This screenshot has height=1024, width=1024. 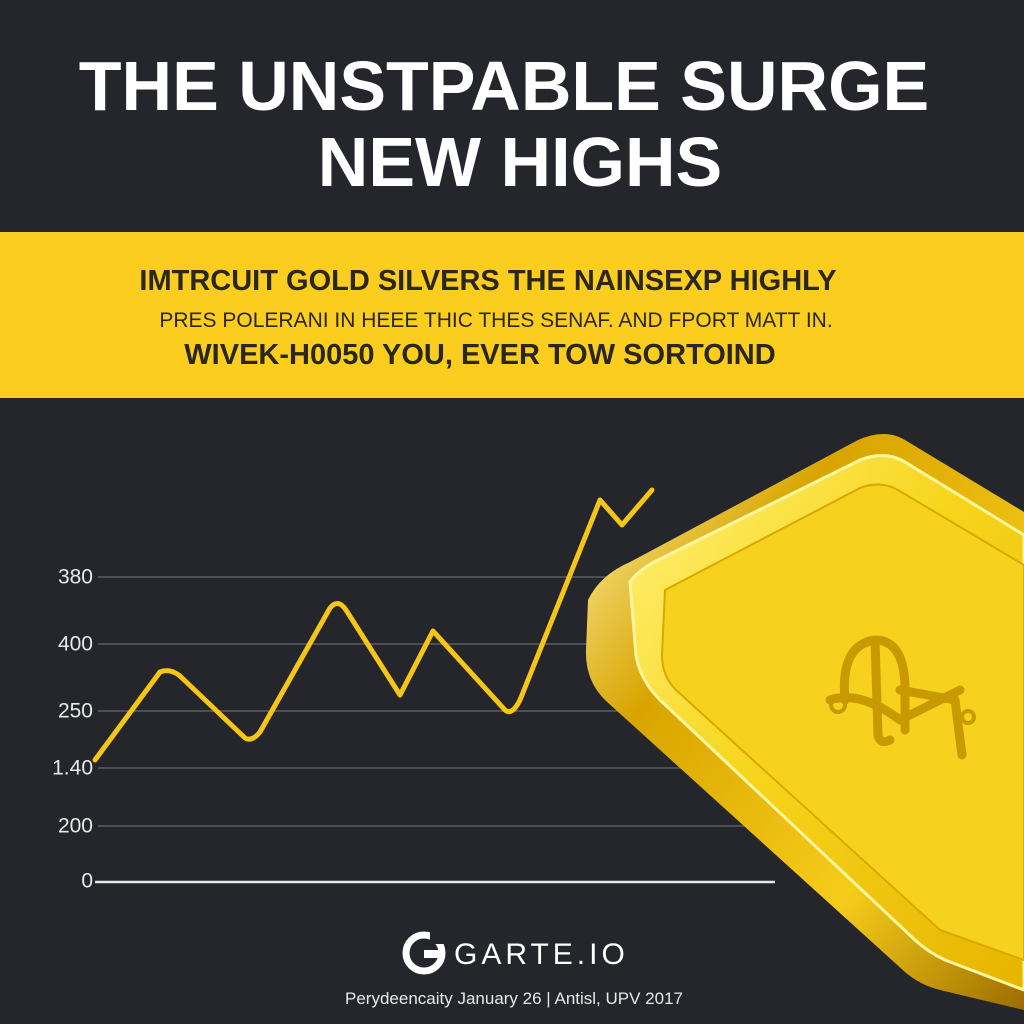 I want to click on title: THE UNSTPABLE SURGE, so click(x=504, y=86).